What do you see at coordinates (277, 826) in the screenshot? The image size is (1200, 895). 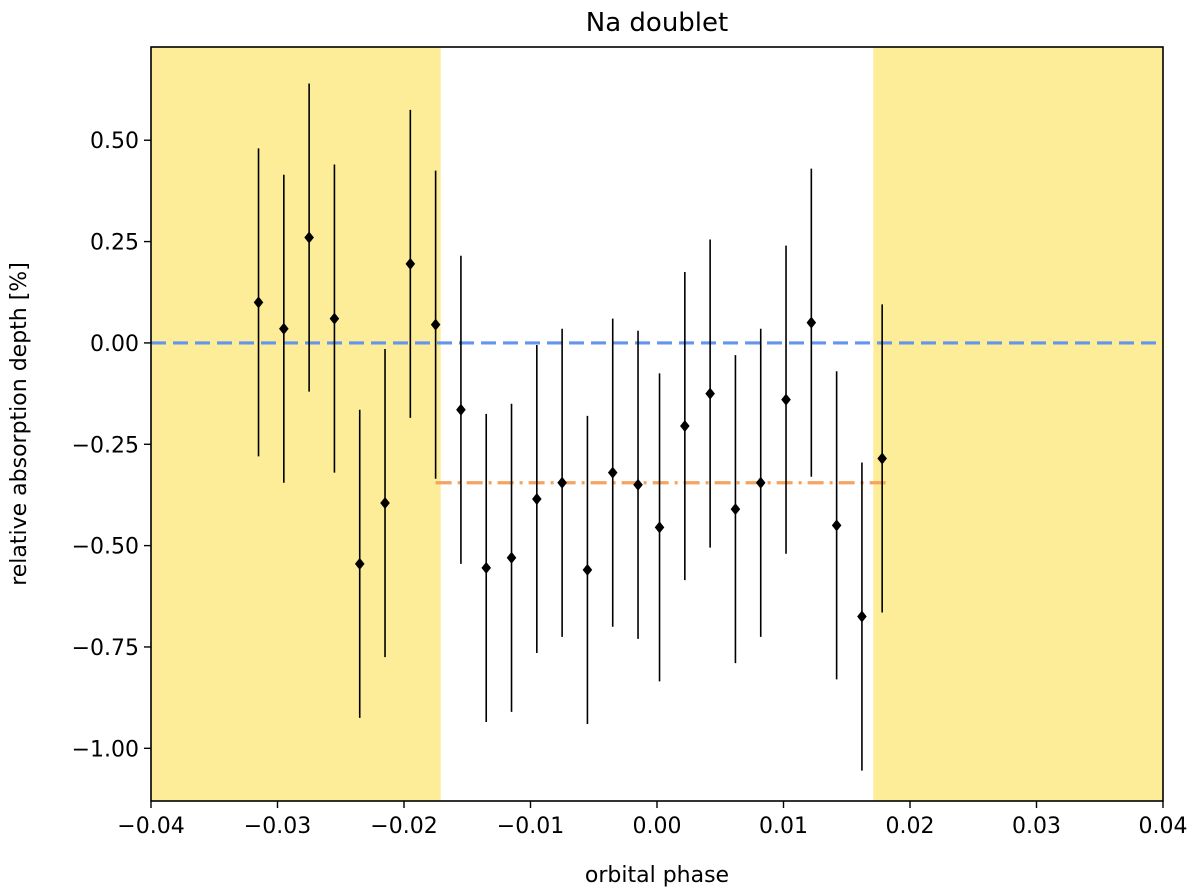 I see `x-tick-label: −0.03` at bounding box center [277, 826].